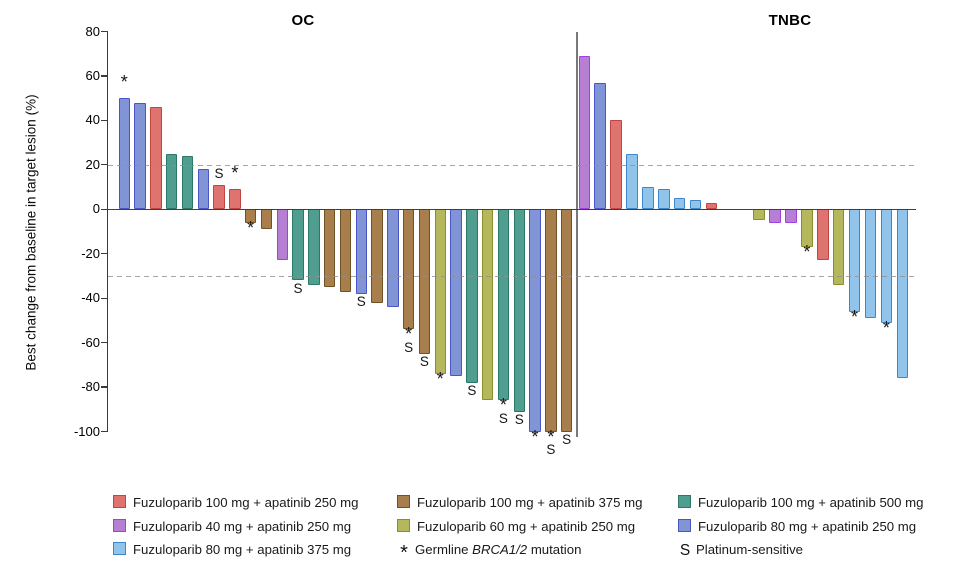 This screenshot has width=976, height=578. Describe the element at coordinates (90, 342) in the screenshot. I see `y-tick-label: -60` at that location.